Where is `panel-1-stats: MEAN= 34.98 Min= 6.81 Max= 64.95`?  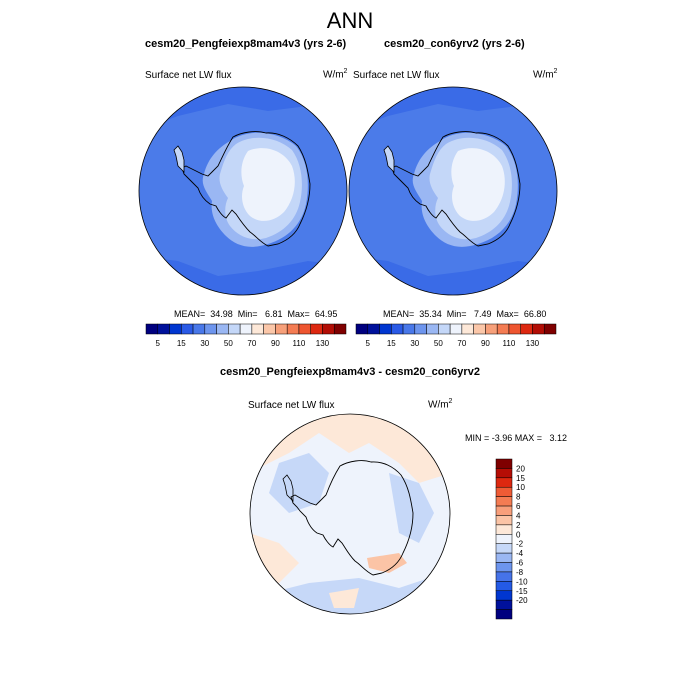
panel-1-stats: MEAN= 34.98 Min= 6.81 Max= 64.95 is located at coordinates (256, 314).